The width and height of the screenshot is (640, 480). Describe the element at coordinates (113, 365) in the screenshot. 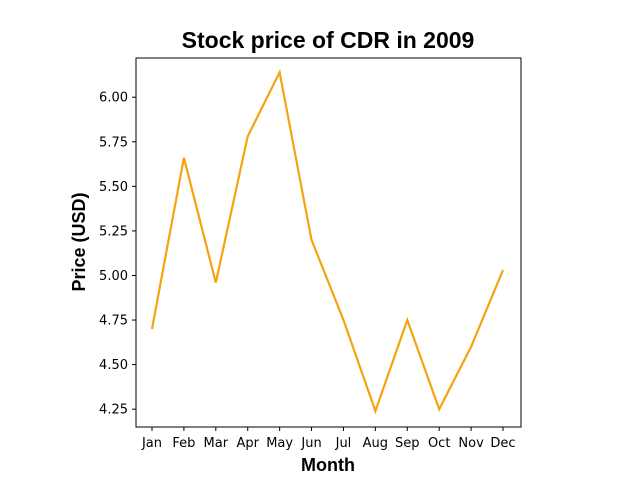

I see `y-tick-label: 4.50` at that location.